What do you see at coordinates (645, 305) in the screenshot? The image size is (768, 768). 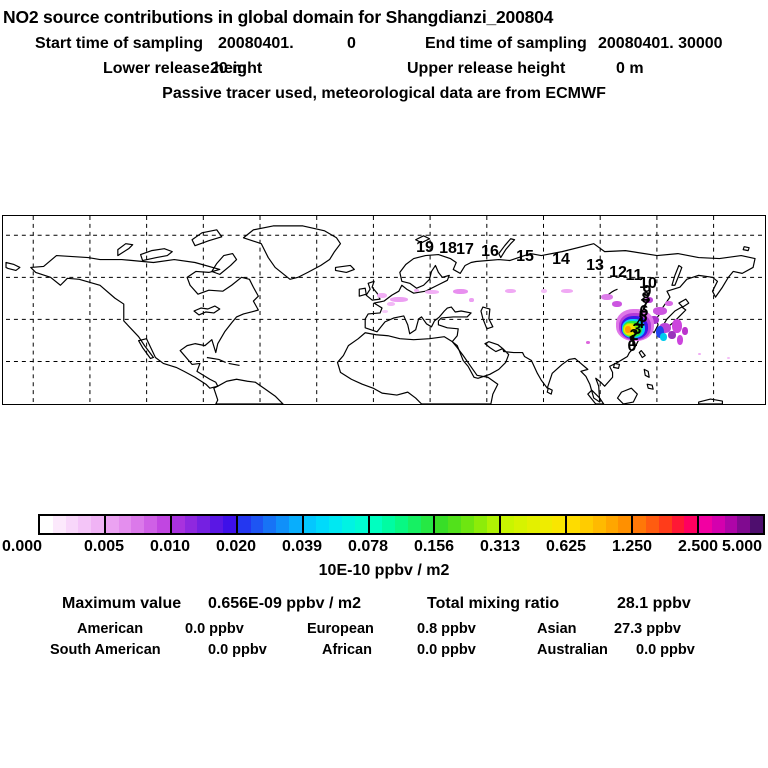 I see `trajectory-day-label: 7` at bounding box center [645, 305].